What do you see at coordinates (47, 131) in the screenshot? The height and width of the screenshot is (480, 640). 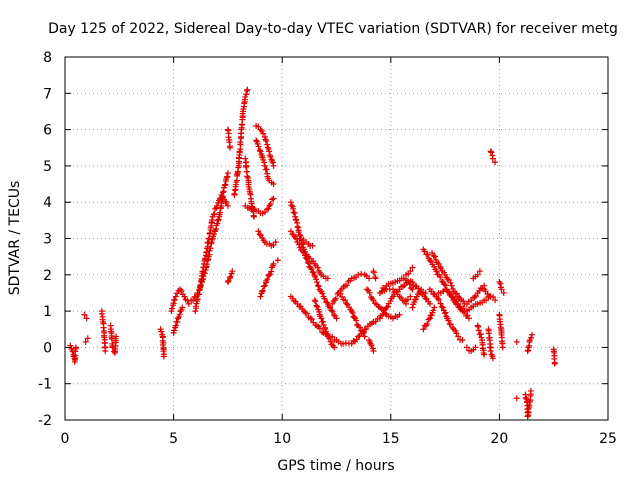 I see `y-tick-label: 6` at bounding box center [47, 131].